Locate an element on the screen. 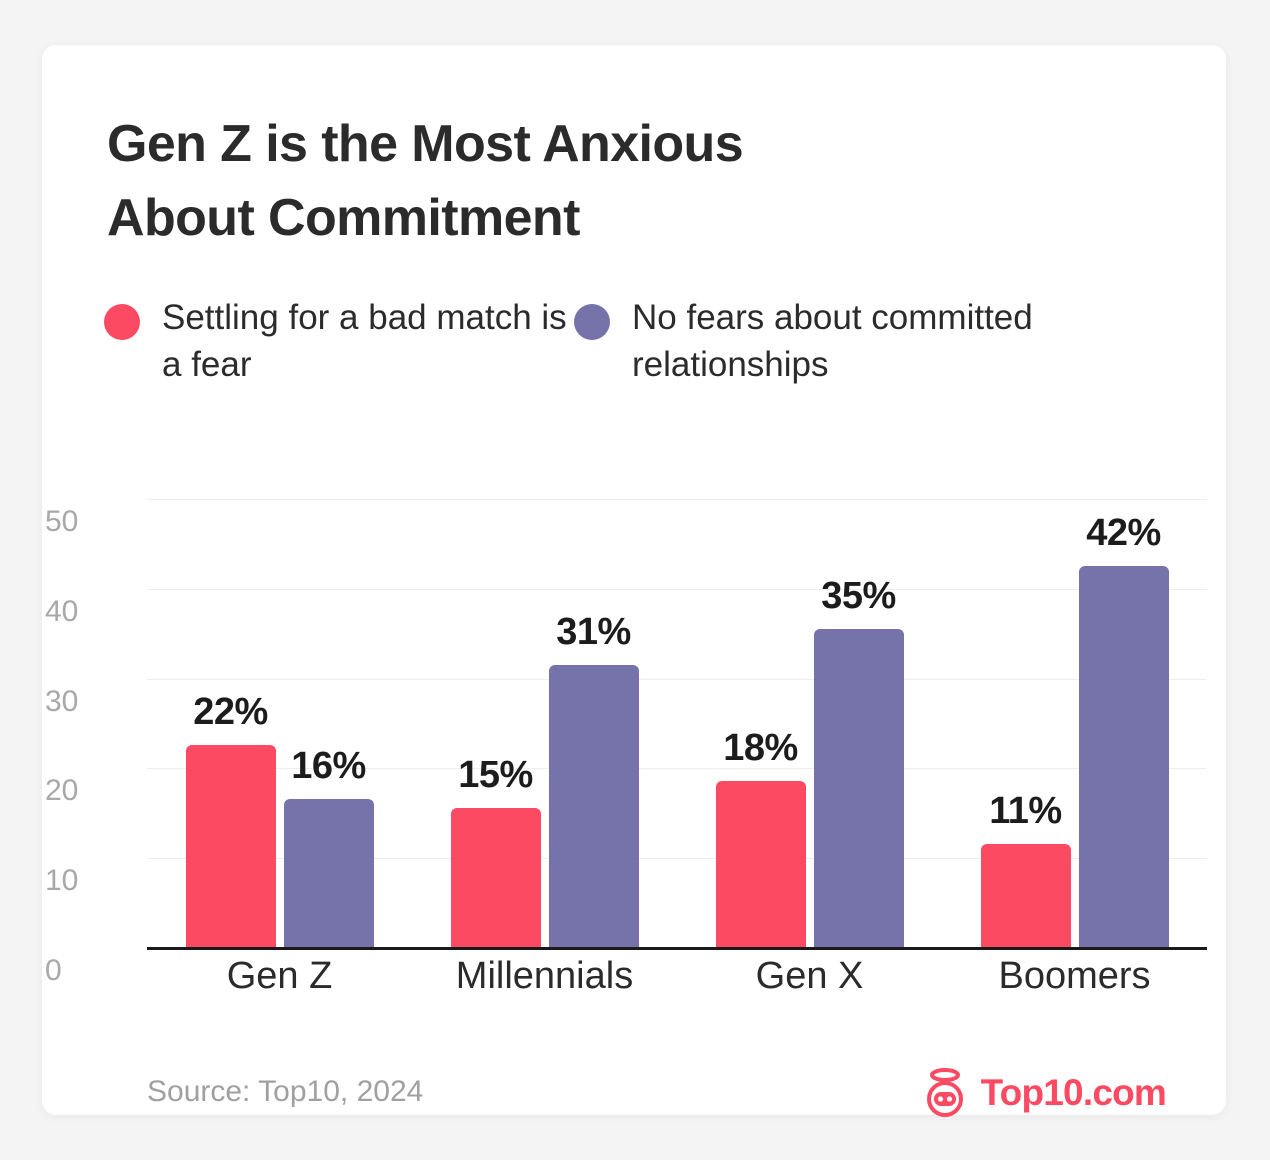 This screenshot has width=1270, height=1160. bar-column: 11% is located at coordinates (1025, 869).